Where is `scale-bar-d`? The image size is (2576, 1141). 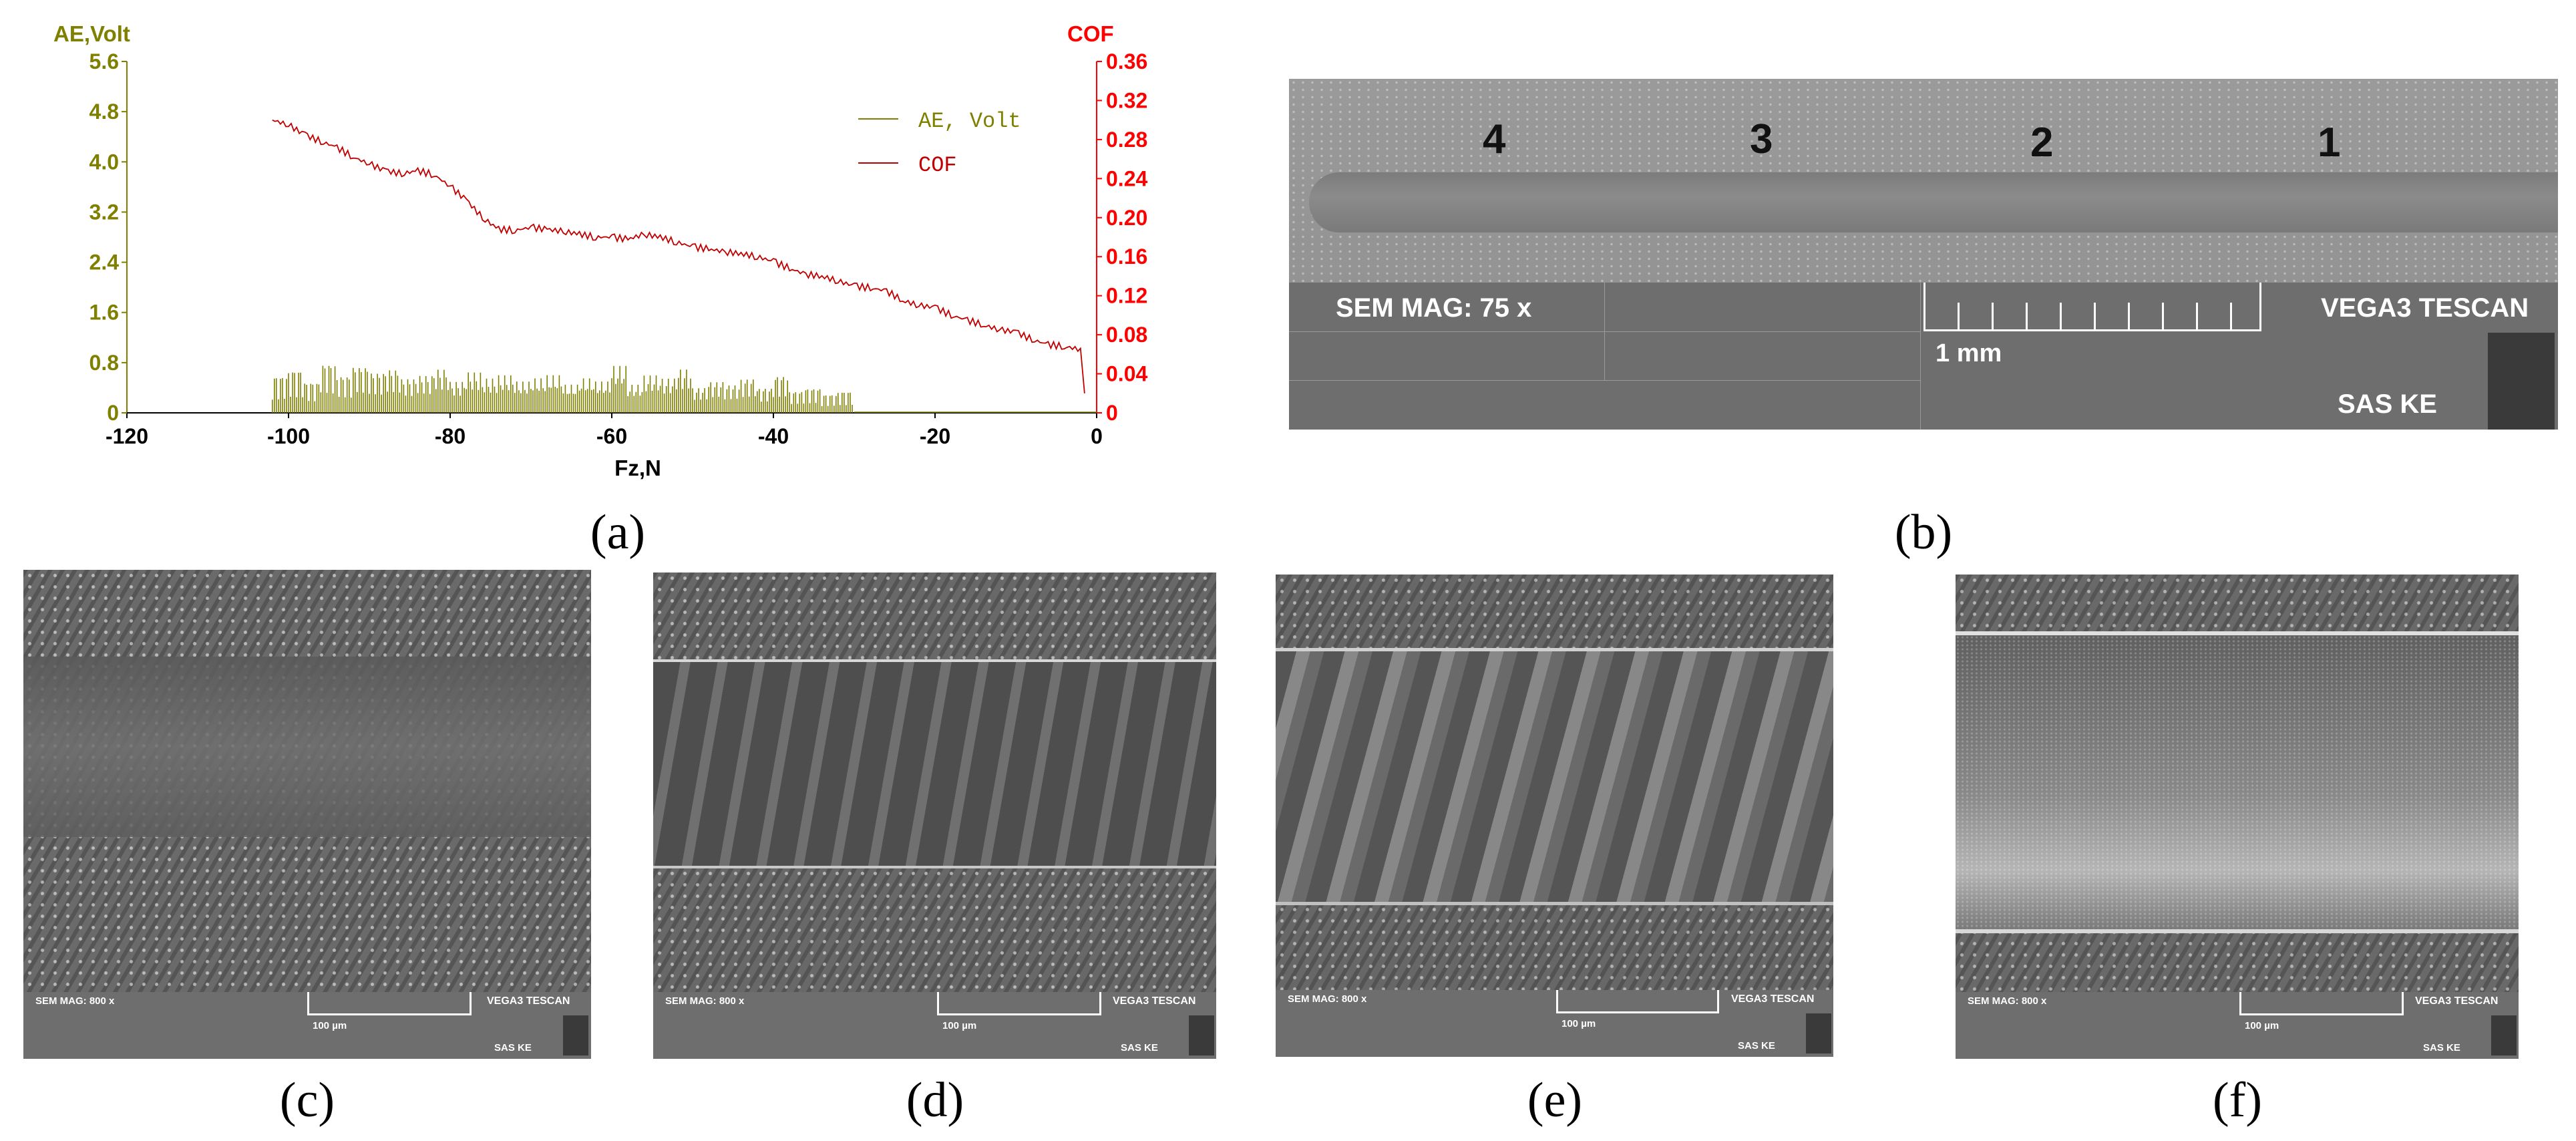
scale-bar-d is located at coordinates (1019, 1003).